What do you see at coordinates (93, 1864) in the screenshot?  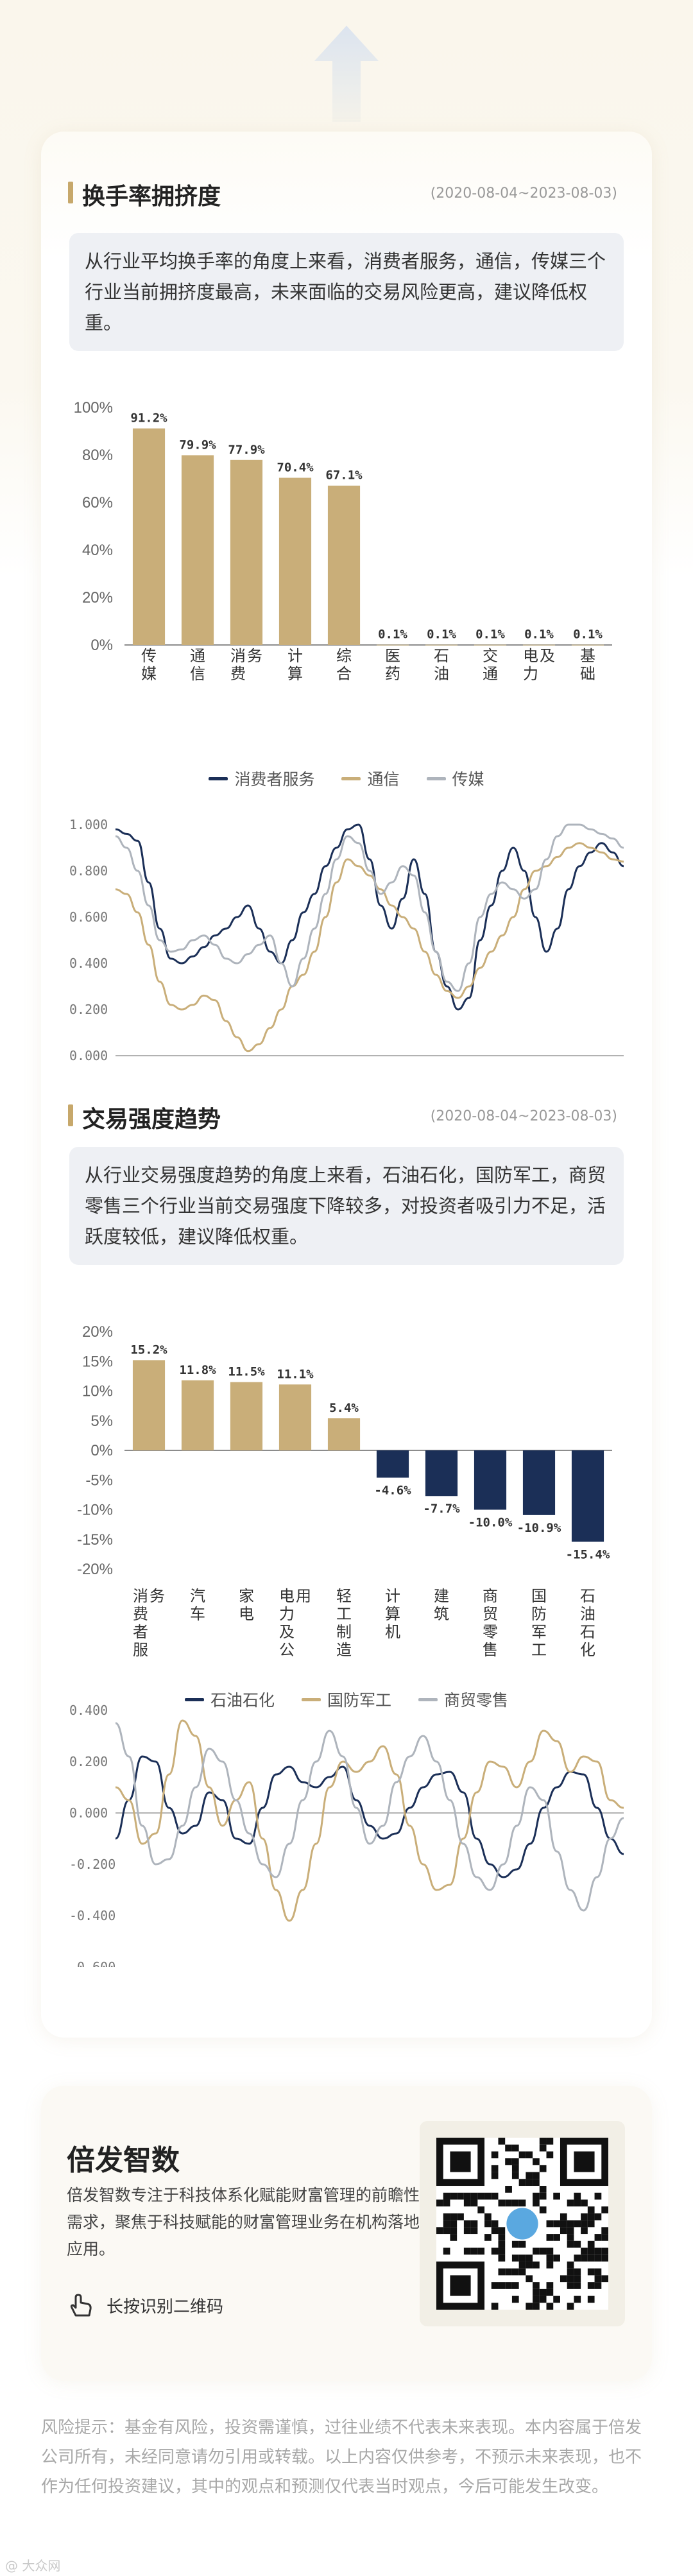 I see `y-tick-label: -0.200` at bounding box center [93, 1864].